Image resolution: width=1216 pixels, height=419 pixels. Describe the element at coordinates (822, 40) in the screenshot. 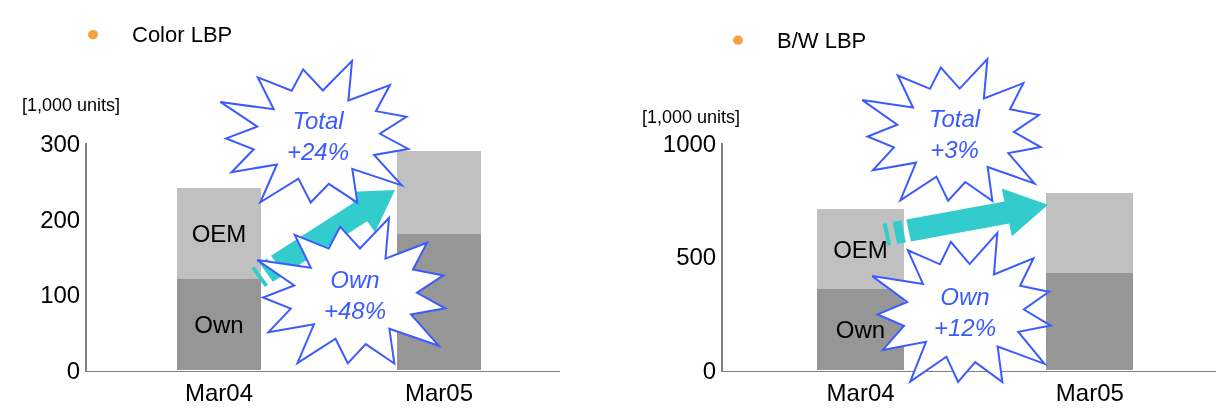

I see `chart-title: B/W LBP` at that location.